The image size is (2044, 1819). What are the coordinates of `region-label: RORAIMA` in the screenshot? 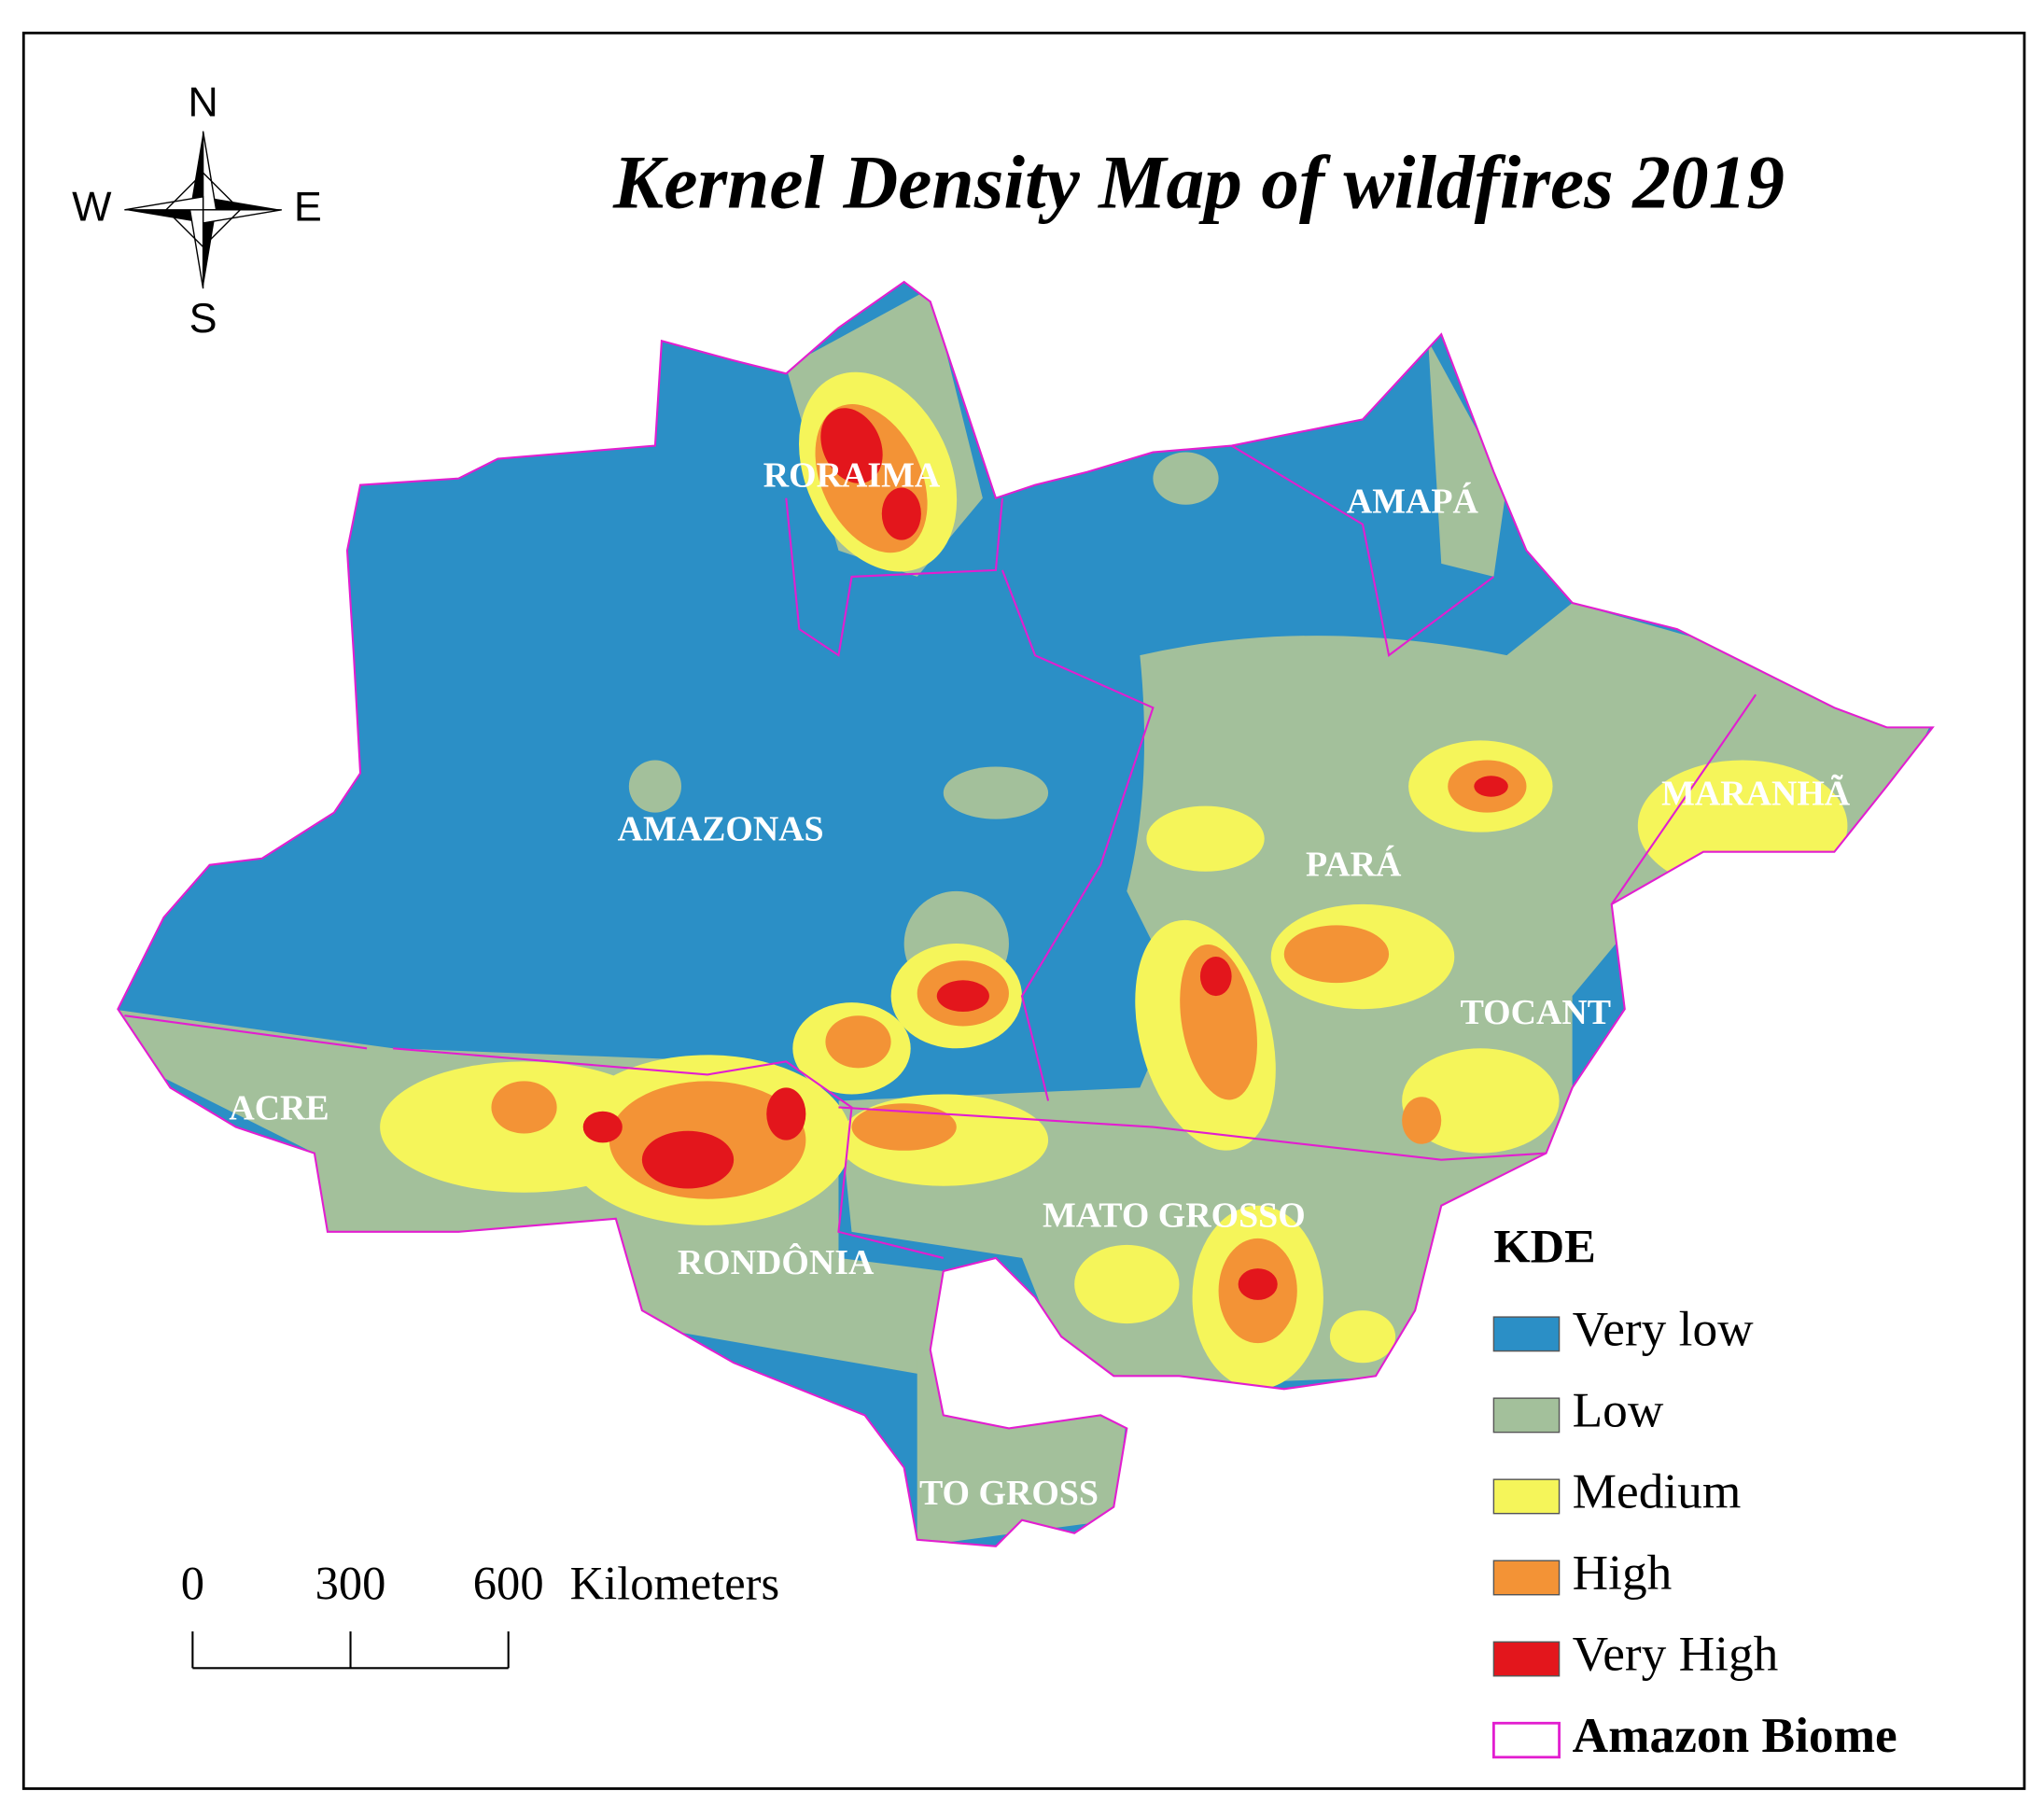 It's located at (852, 475).